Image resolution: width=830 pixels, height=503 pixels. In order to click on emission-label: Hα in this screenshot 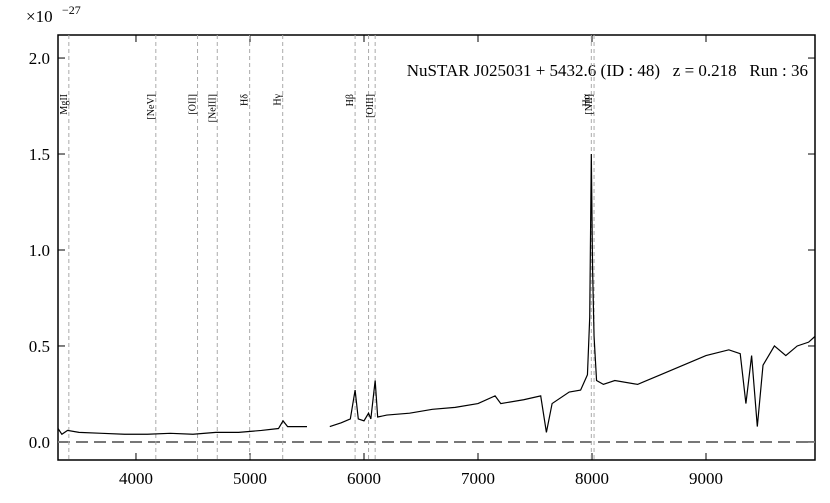, I will do `click(586, 99)`.